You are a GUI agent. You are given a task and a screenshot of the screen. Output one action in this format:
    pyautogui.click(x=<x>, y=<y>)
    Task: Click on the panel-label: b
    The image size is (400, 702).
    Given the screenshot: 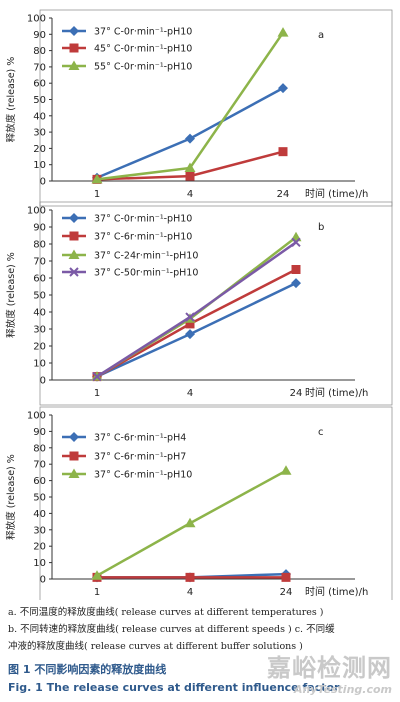 What is the action you would take?
    pyautogui.click(x=321, y=227)
    